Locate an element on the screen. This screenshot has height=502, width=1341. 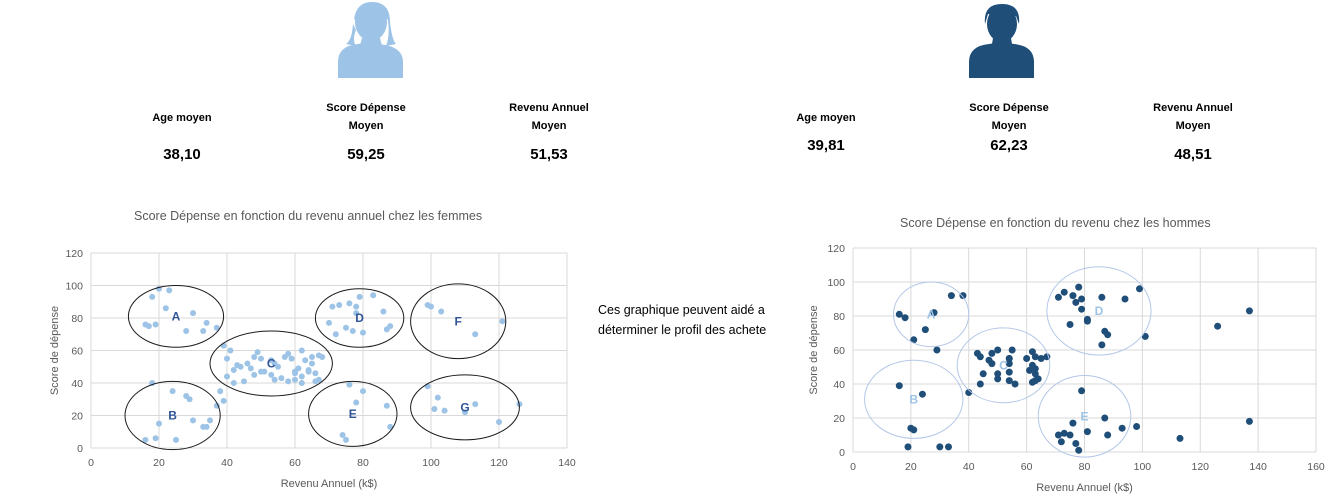
cluster-label: D is located at coordinates (359, 318).